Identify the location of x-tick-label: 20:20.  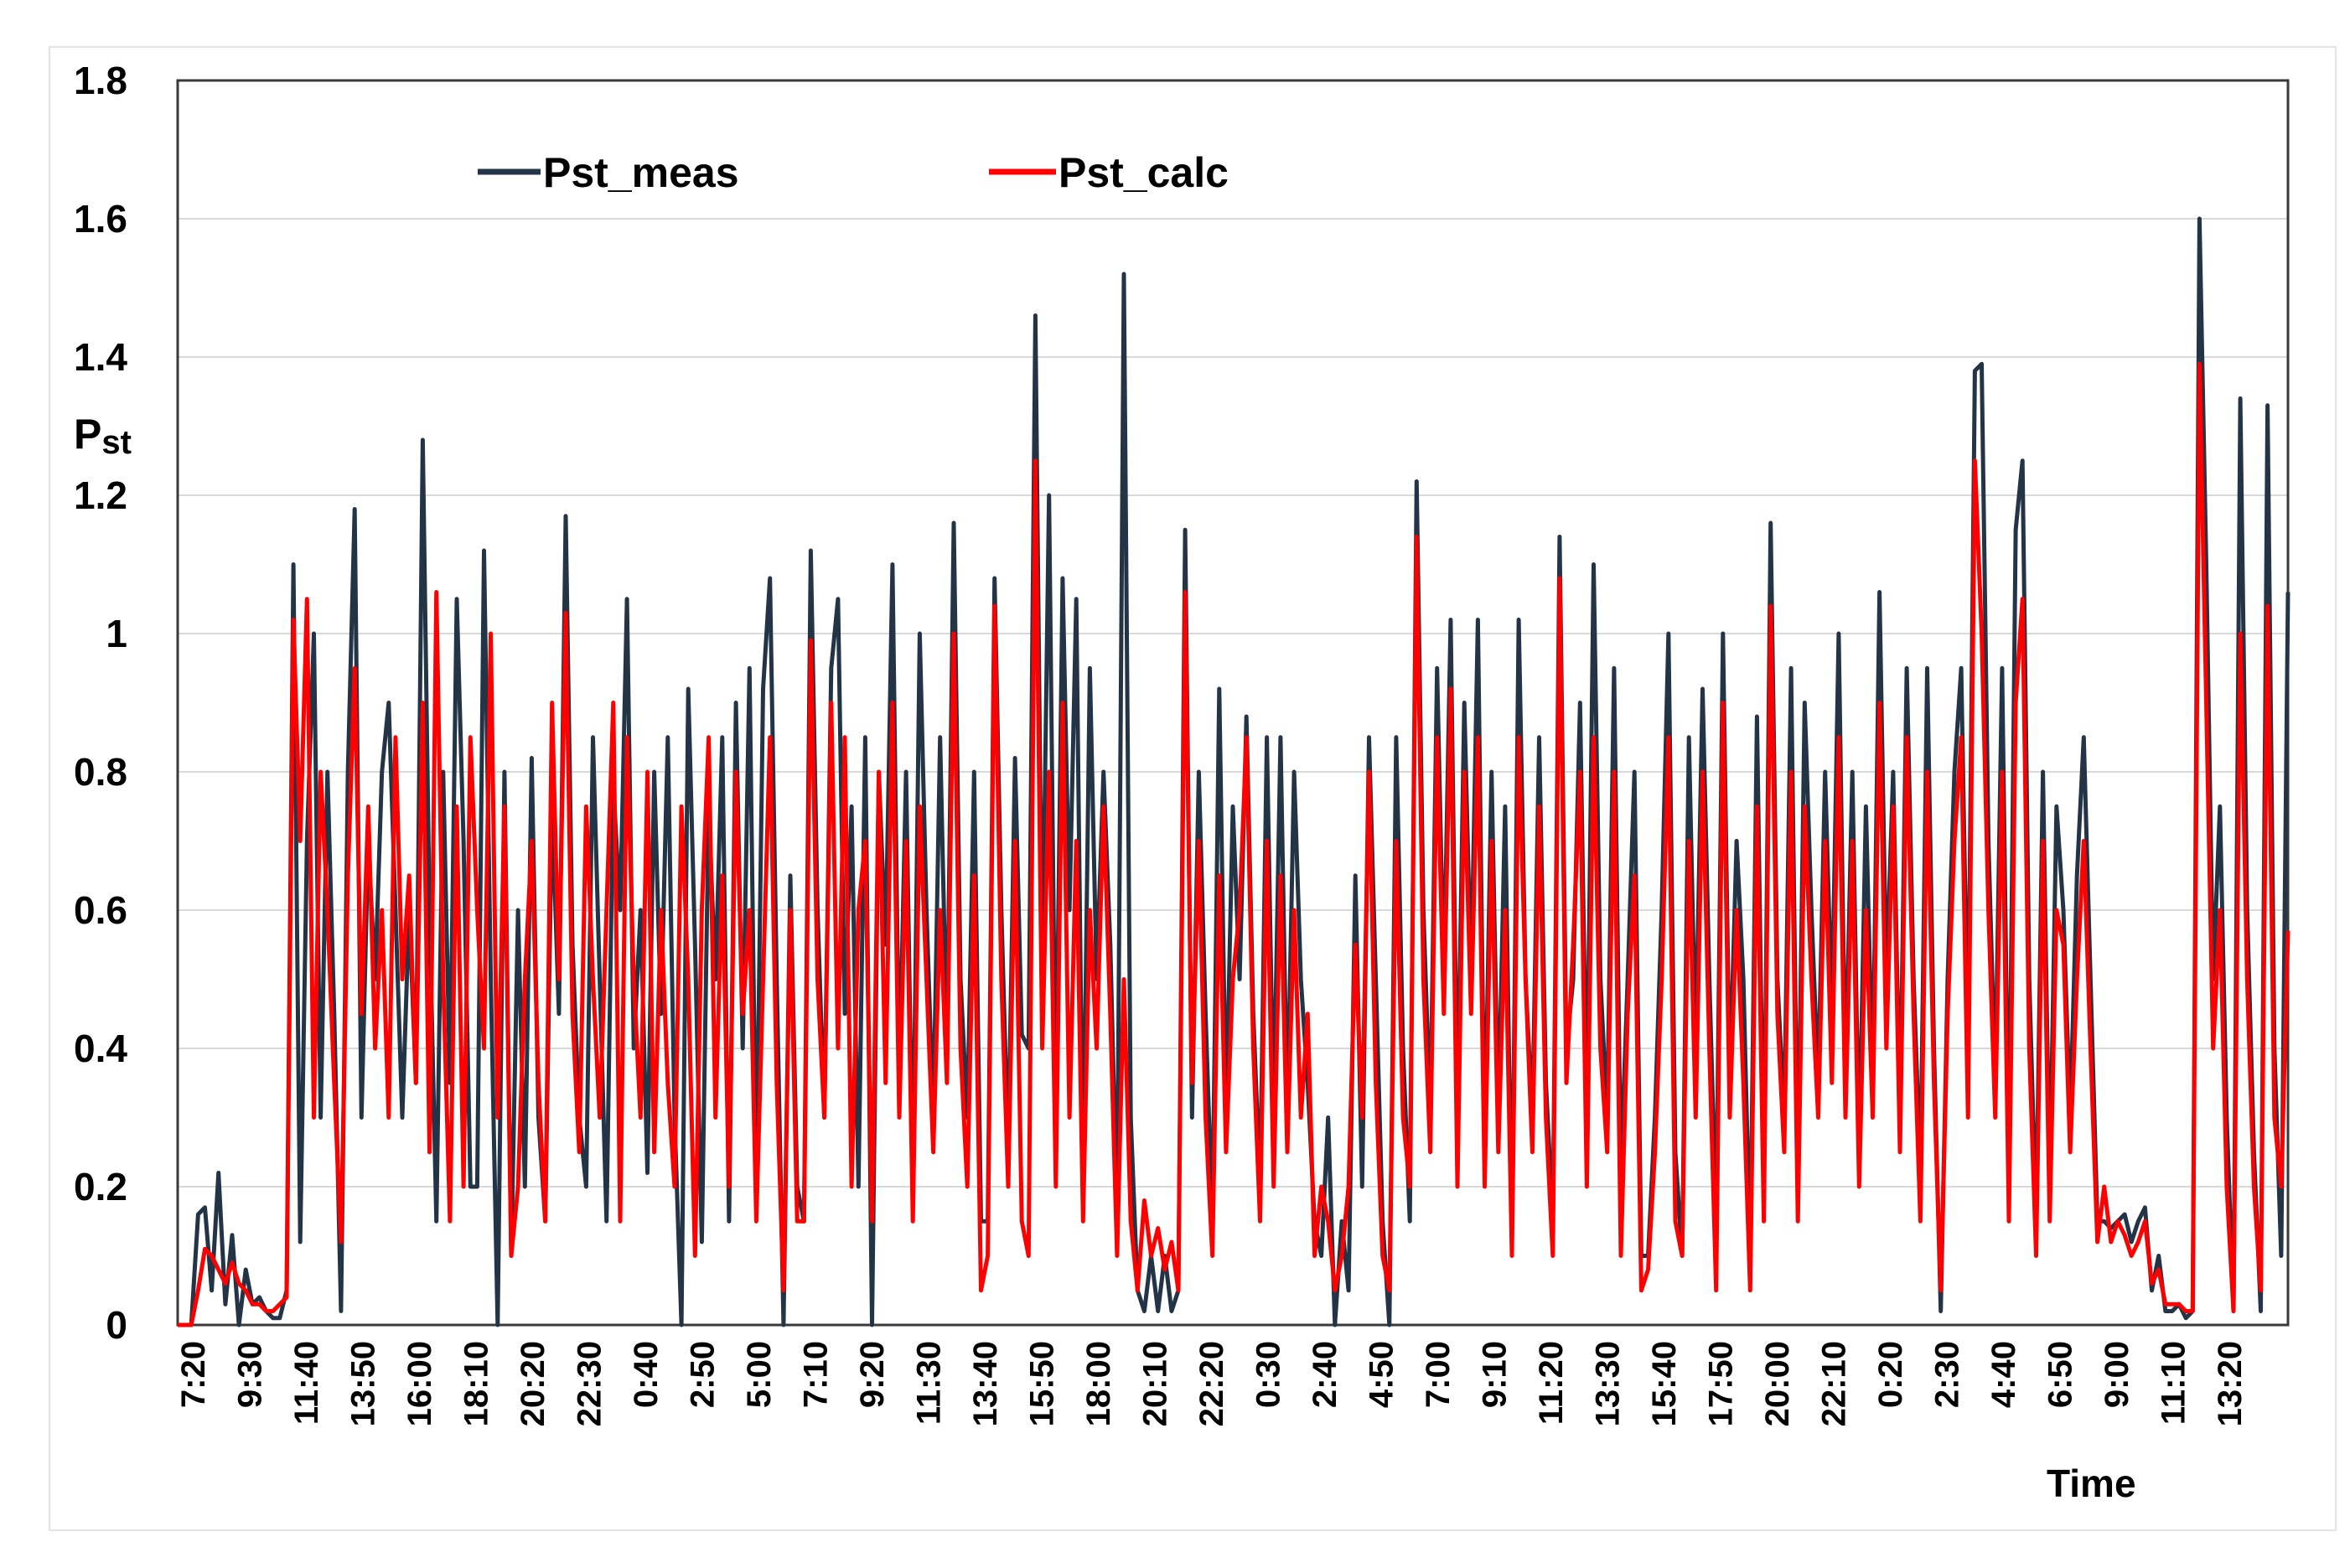
(533, 1383).